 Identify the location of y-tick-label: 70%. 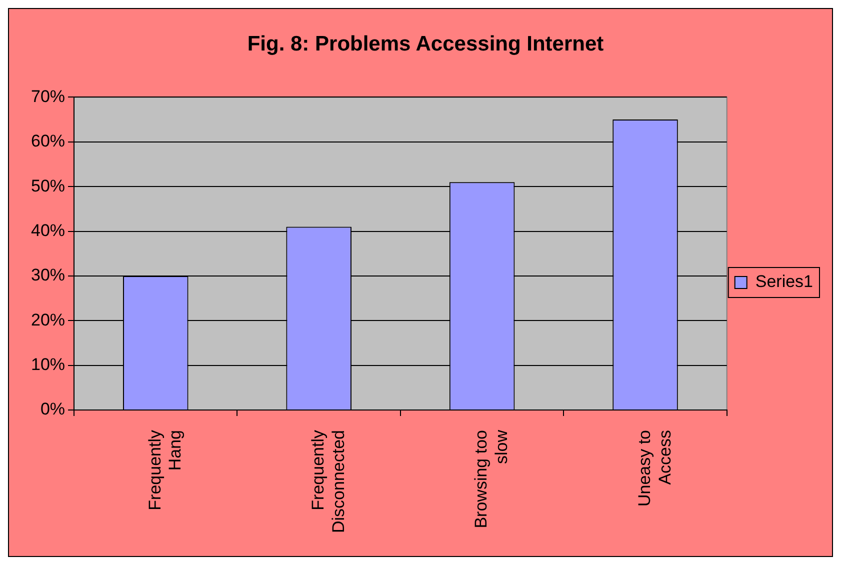
(48, 96).